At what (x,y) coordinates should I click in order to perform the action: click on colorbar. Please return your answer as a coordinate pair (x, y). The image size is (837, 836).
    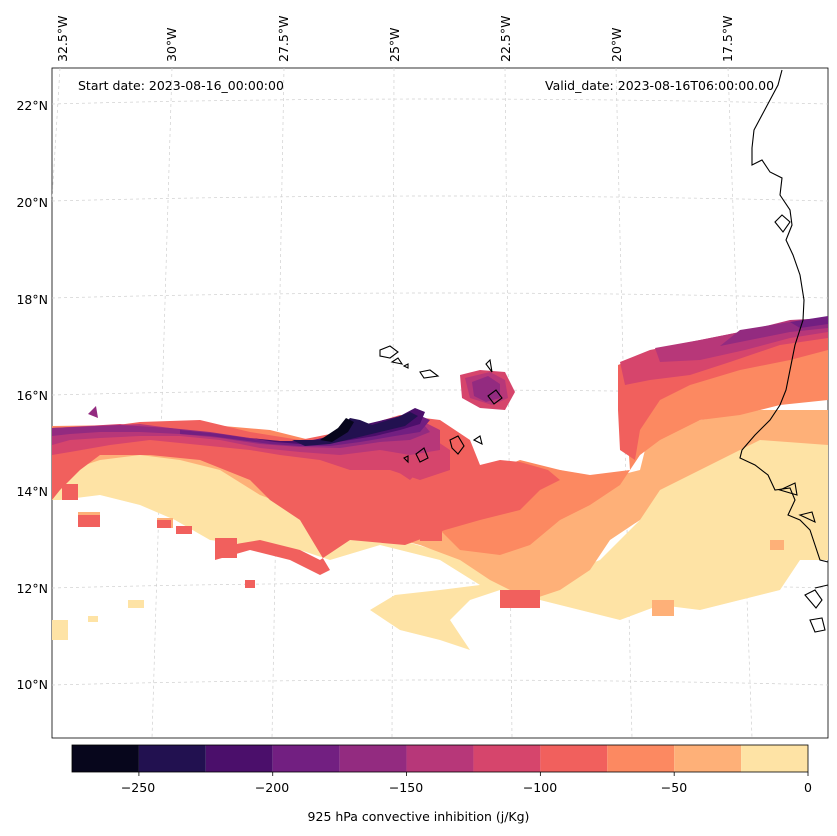
    Looking at the image, I should click on (440, 760).